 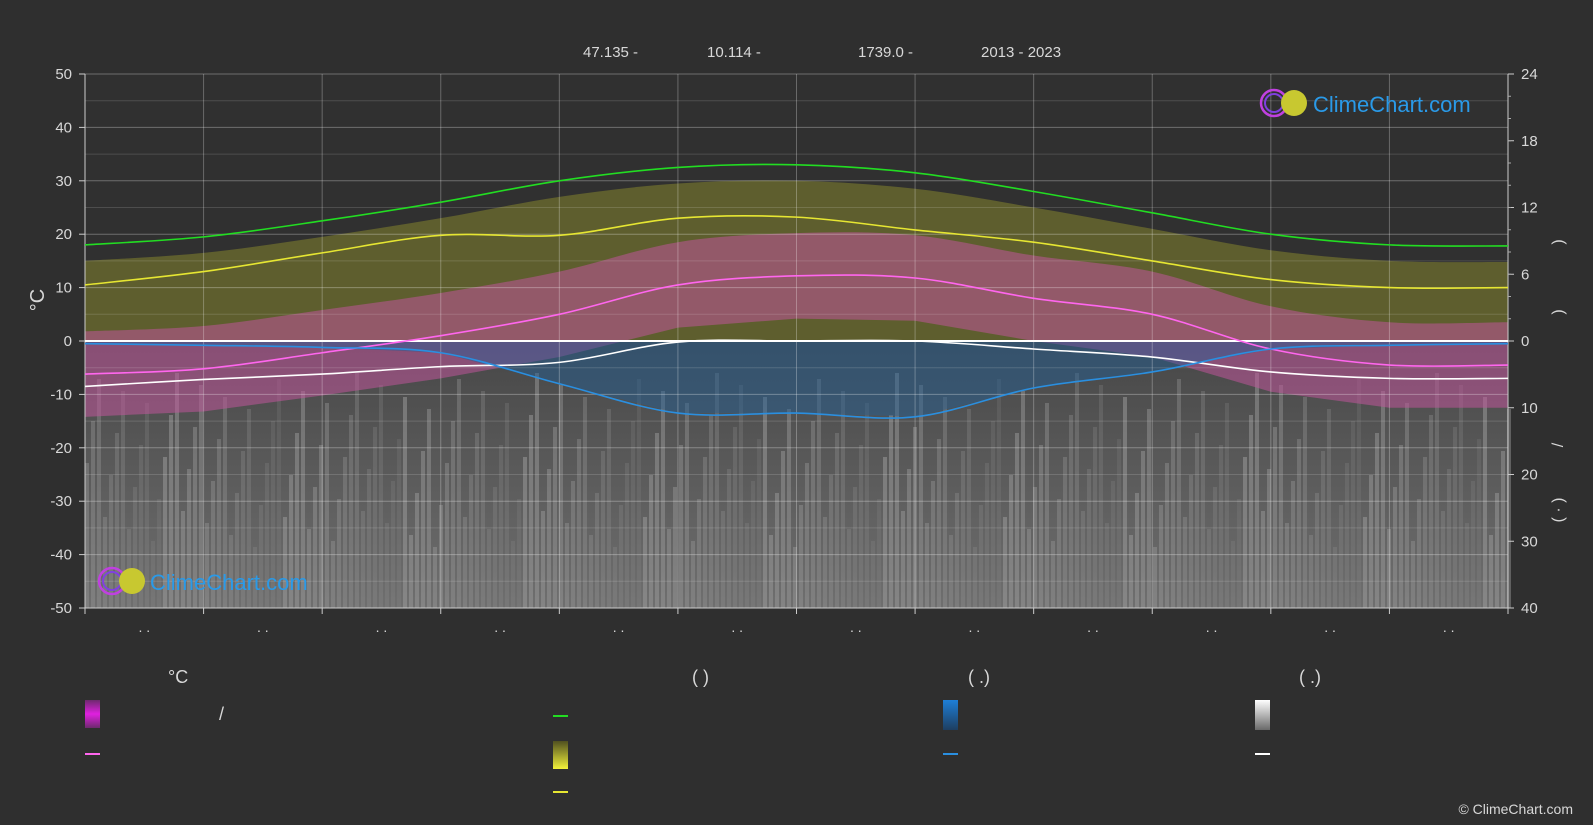 What do you see at coordinates (92, 714) in the screenshot?
I see `legend-temperature-range-swatch` at bounding box center [92, 714].